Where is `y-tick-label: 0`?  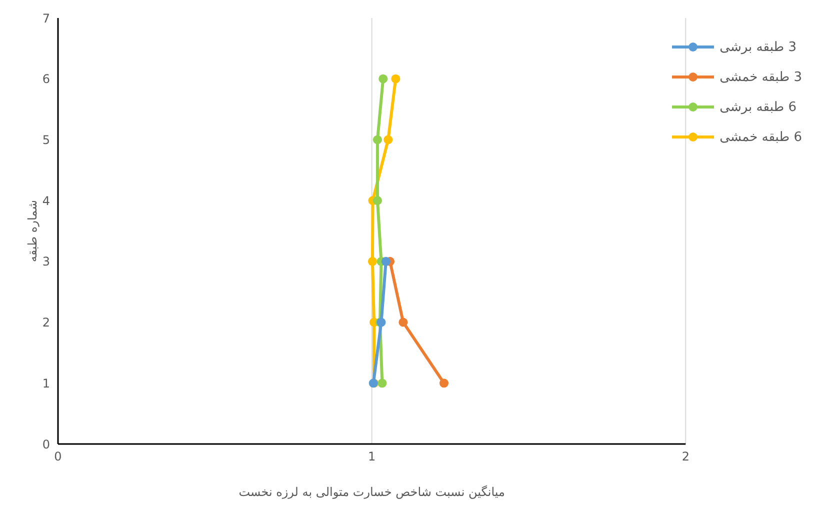 y-tick-label: 0 is located at coordinates (46, 444).